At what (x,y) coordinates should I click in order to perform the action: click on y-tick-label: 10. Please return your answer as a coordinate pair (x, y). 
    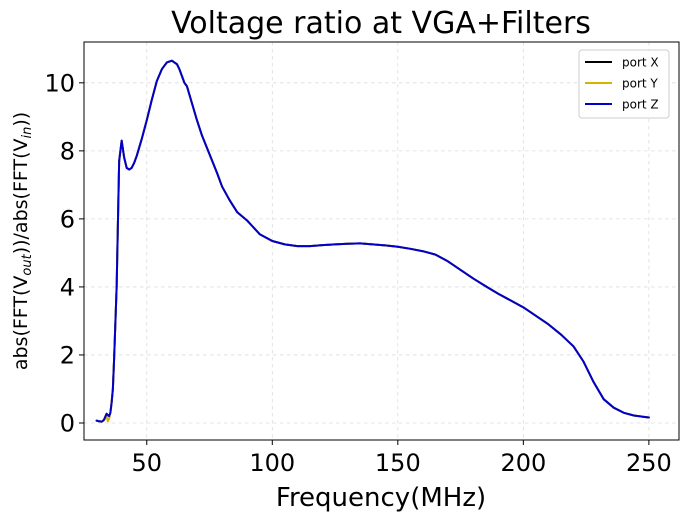
    Looking at the image, I should click on (59, 83).